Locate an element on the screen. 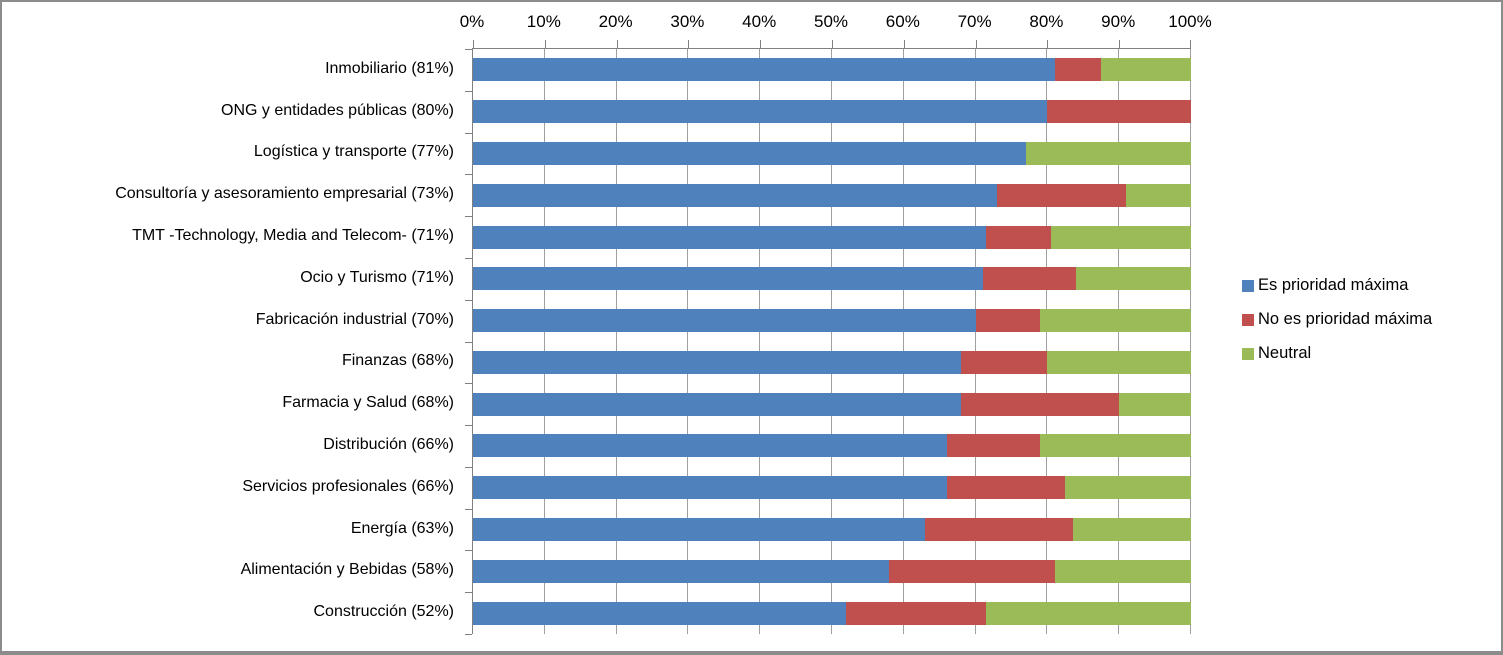  category-label: Logística y transporte (77%) is located at coordinates (353, 152).